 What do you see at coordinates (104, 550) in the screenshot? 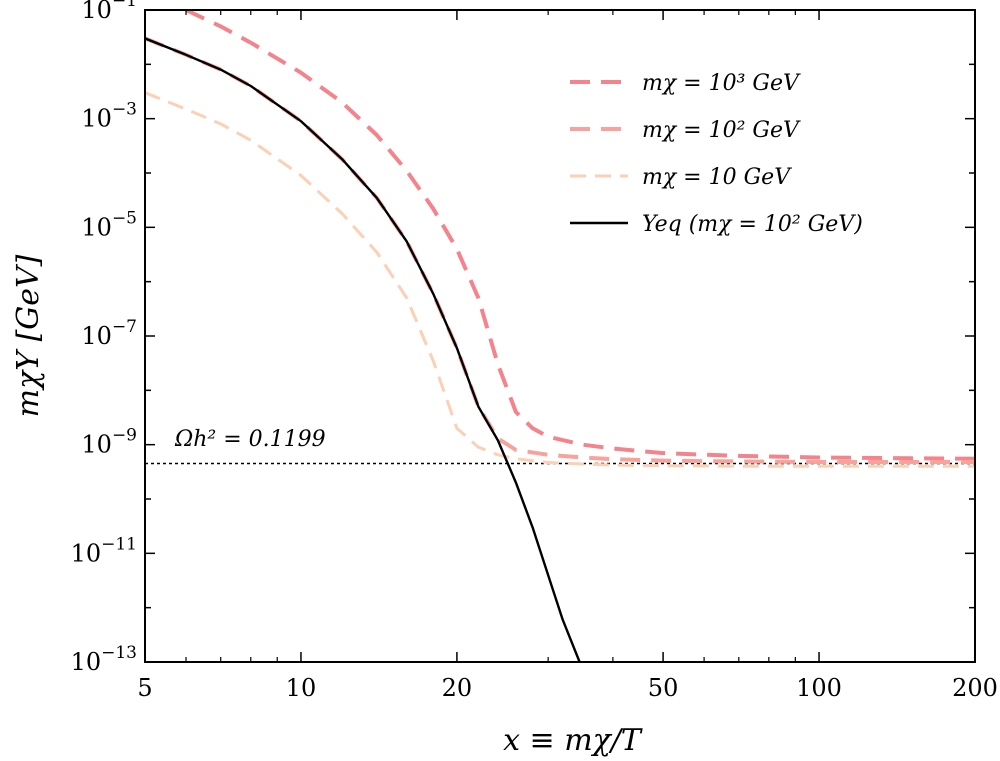
I see `y-tick-label: 10⁻¹¹` at bounding box center [104, 550].